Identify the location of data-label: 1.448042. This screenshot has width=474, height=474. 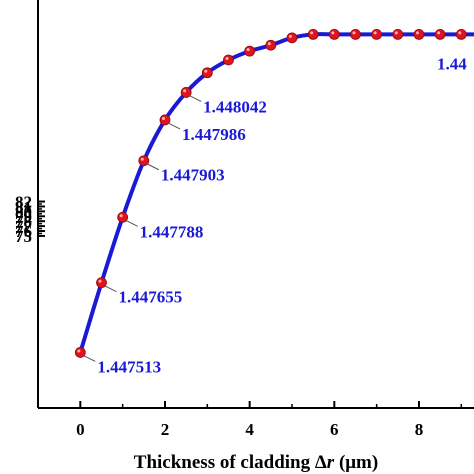
(235, 106).